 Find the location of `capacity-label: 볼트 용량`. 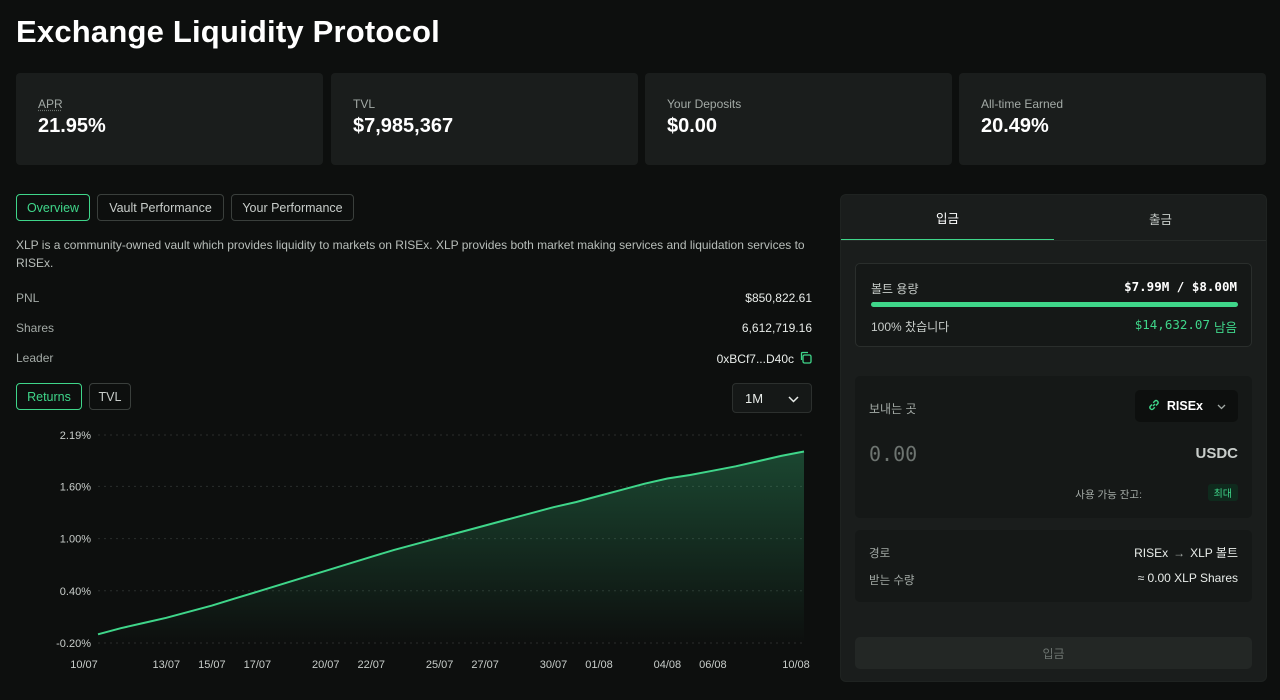

capacity-label: 볼트 용량 is located at coordinates (895, 289).